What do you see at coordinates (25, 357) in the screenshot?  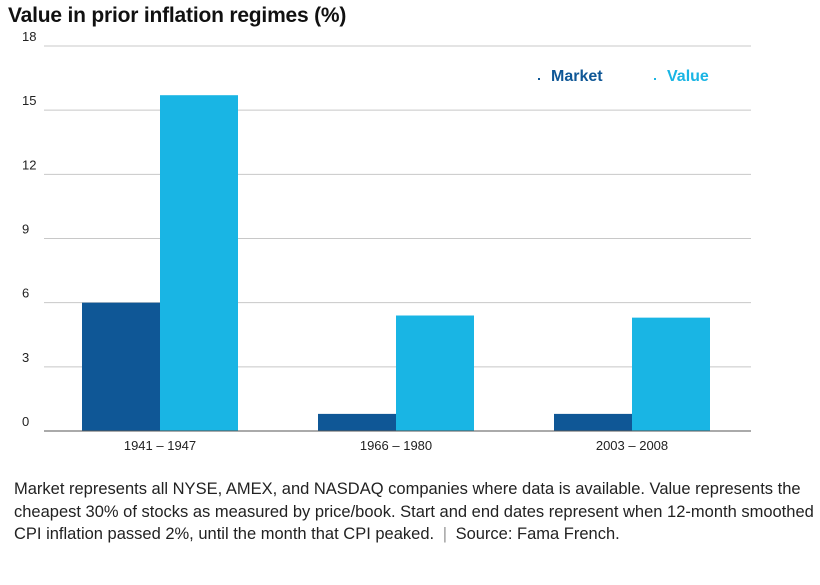 I see `y-tick-label: 3` at bounding box center [25, 357].